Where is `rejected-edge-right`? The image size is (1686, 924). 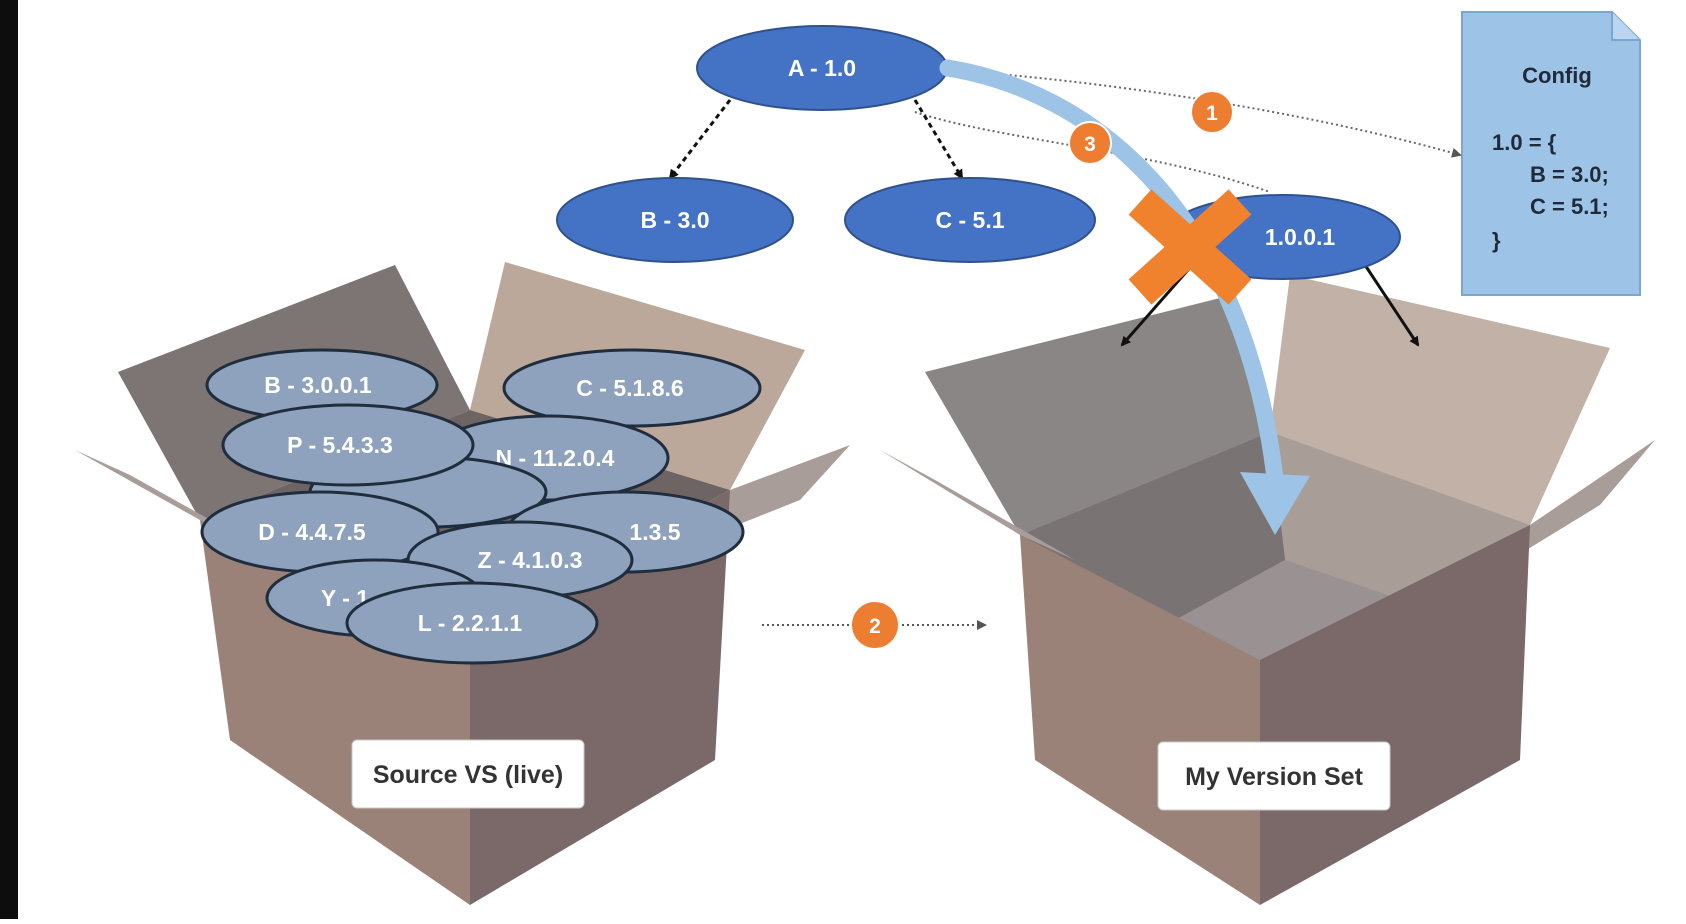
rejected-edge-right is located at coordinates (1391, 305).